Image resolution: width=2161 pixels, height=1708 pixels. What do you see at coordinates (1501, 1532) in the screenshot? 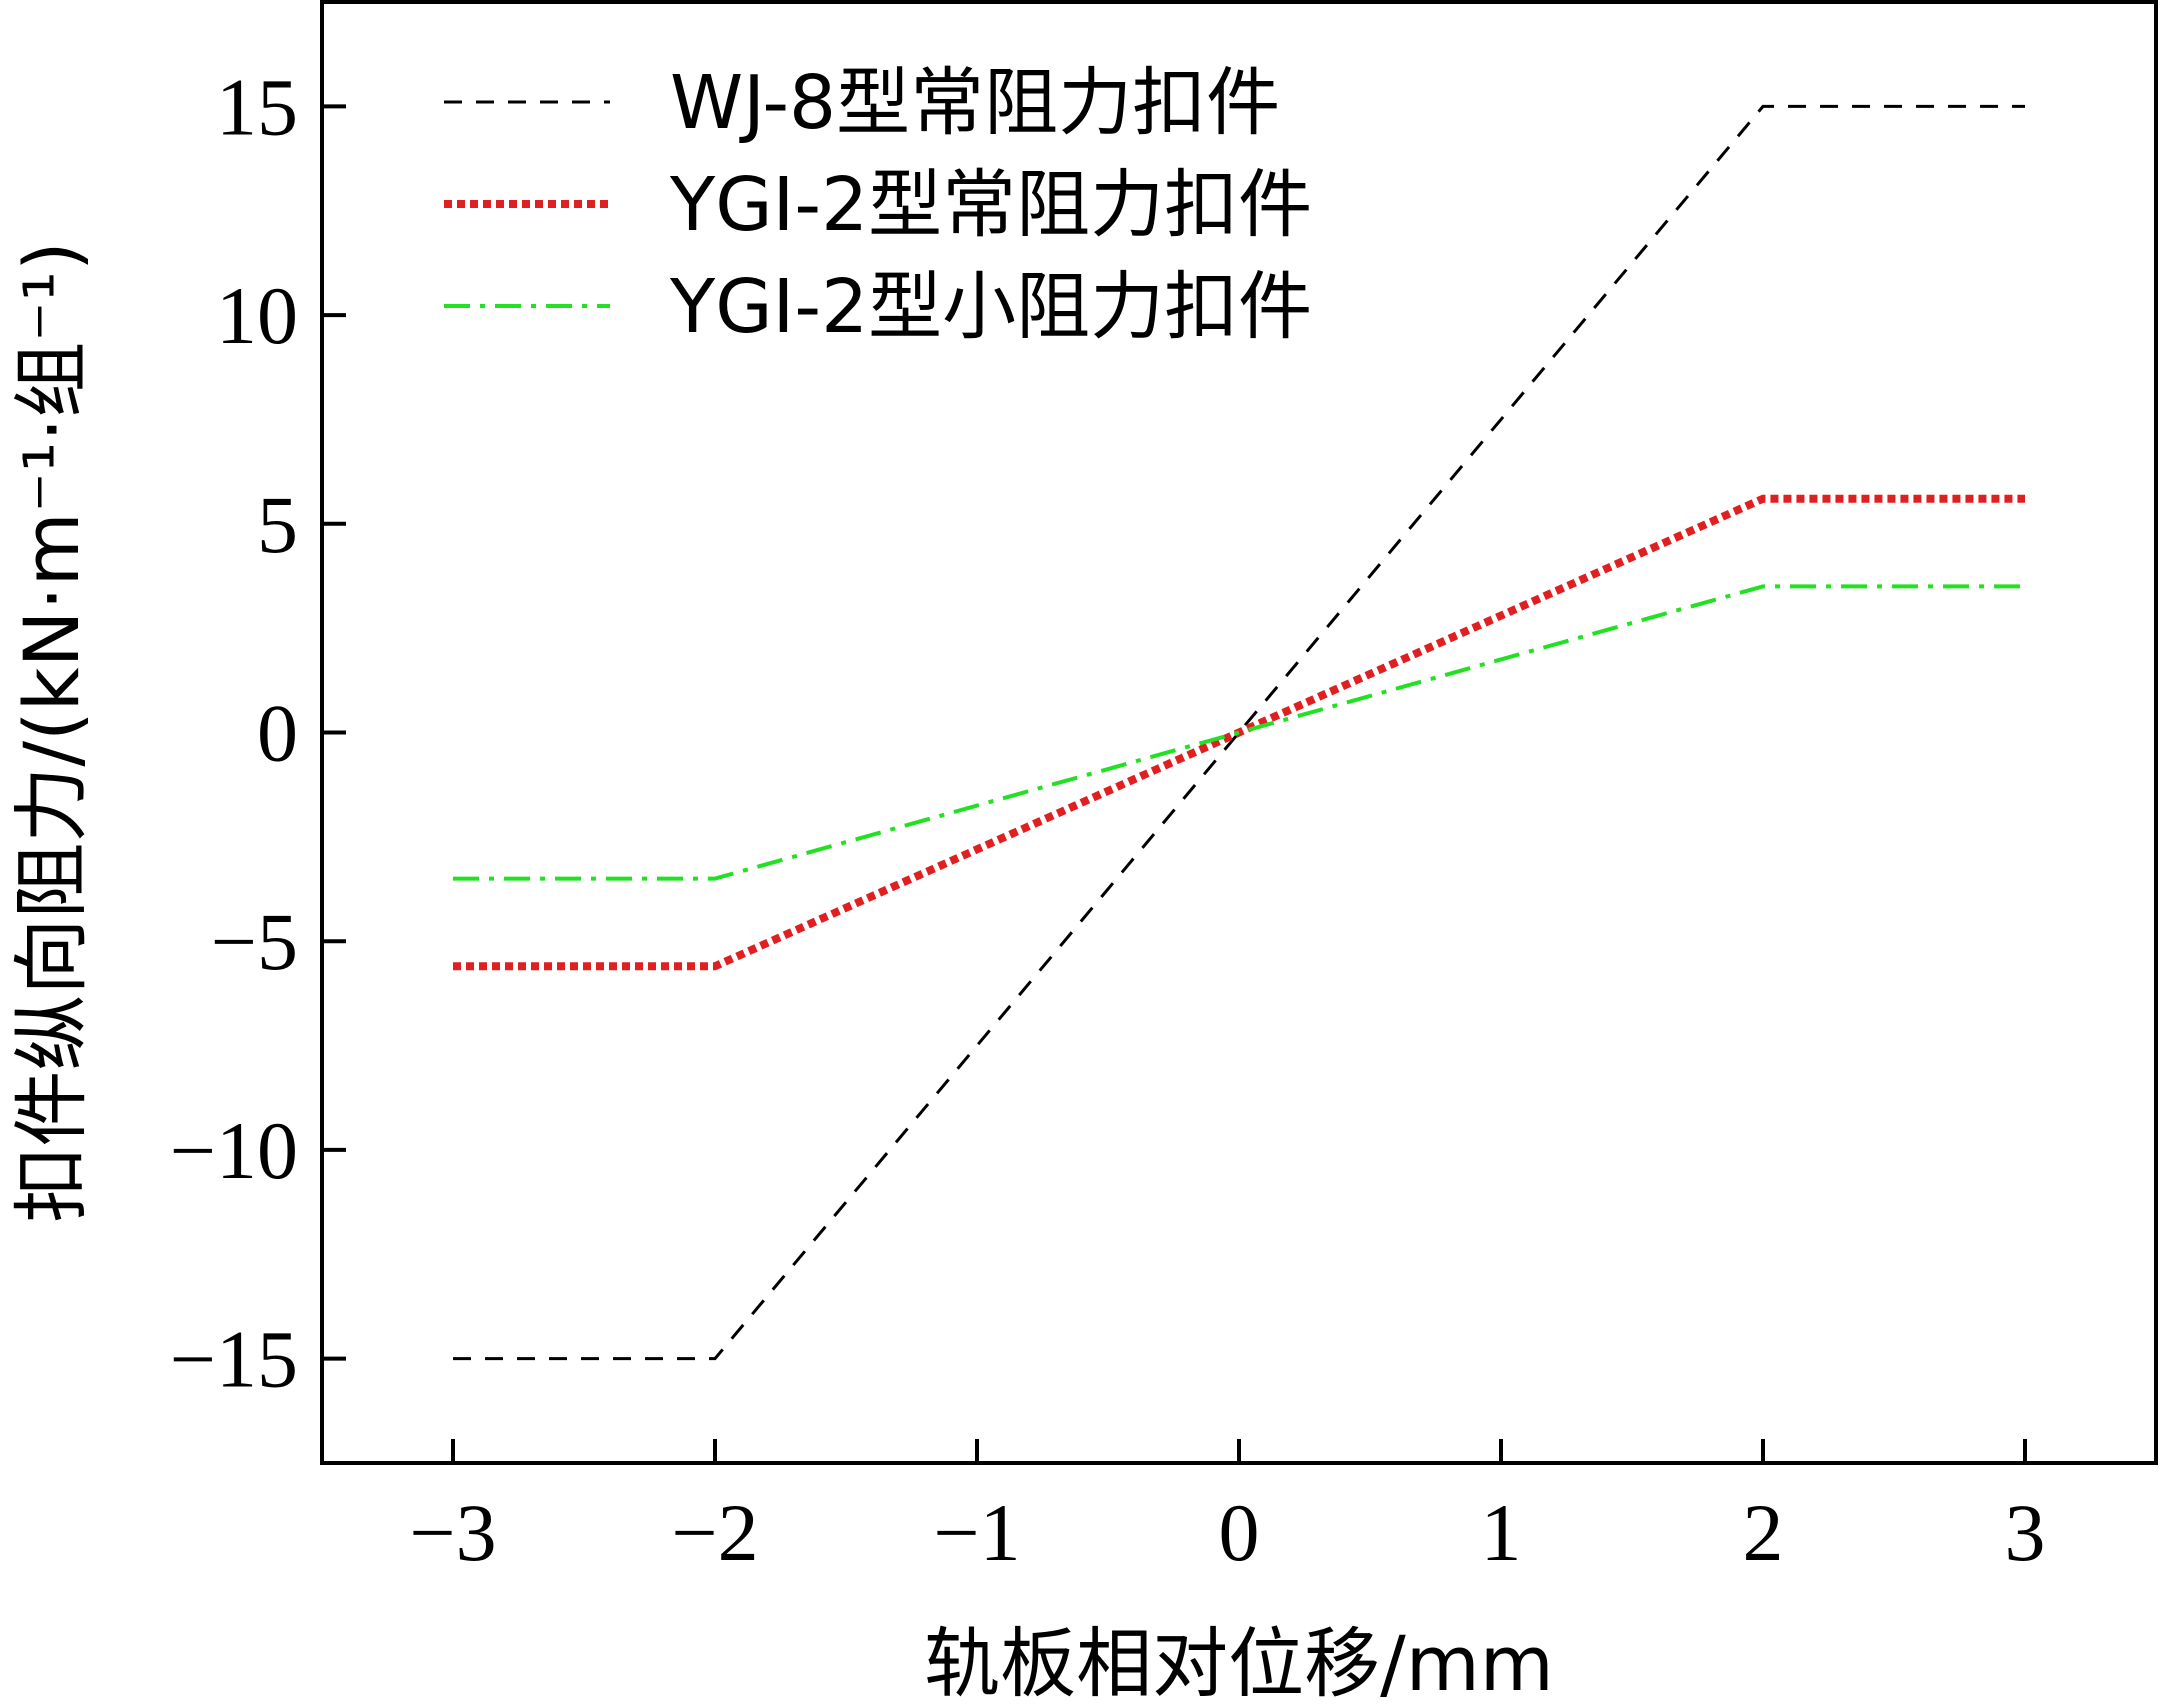
I see `x-tick-label: 1` at bounding box center [1501, 1532].